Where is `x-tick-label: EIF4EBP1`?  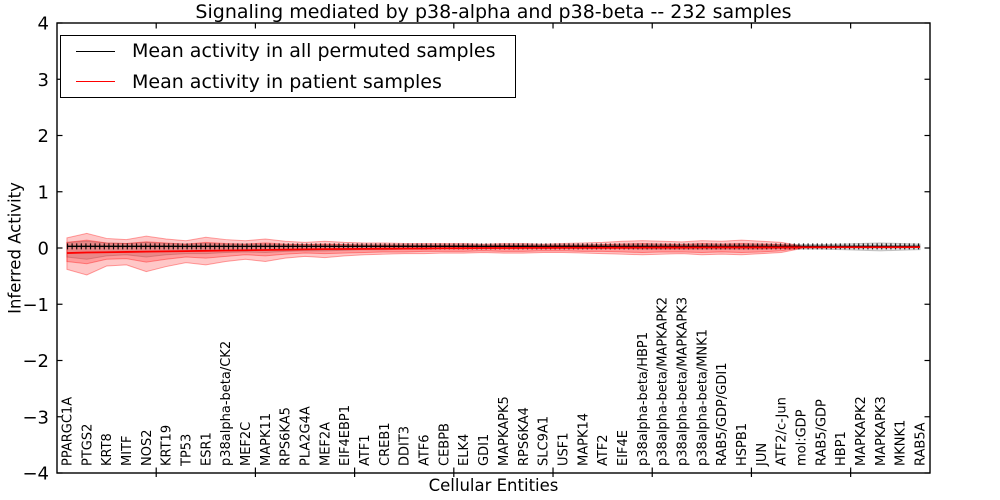
x-tick-label: EIF4EBP1 is located at coordinates (345, 435).